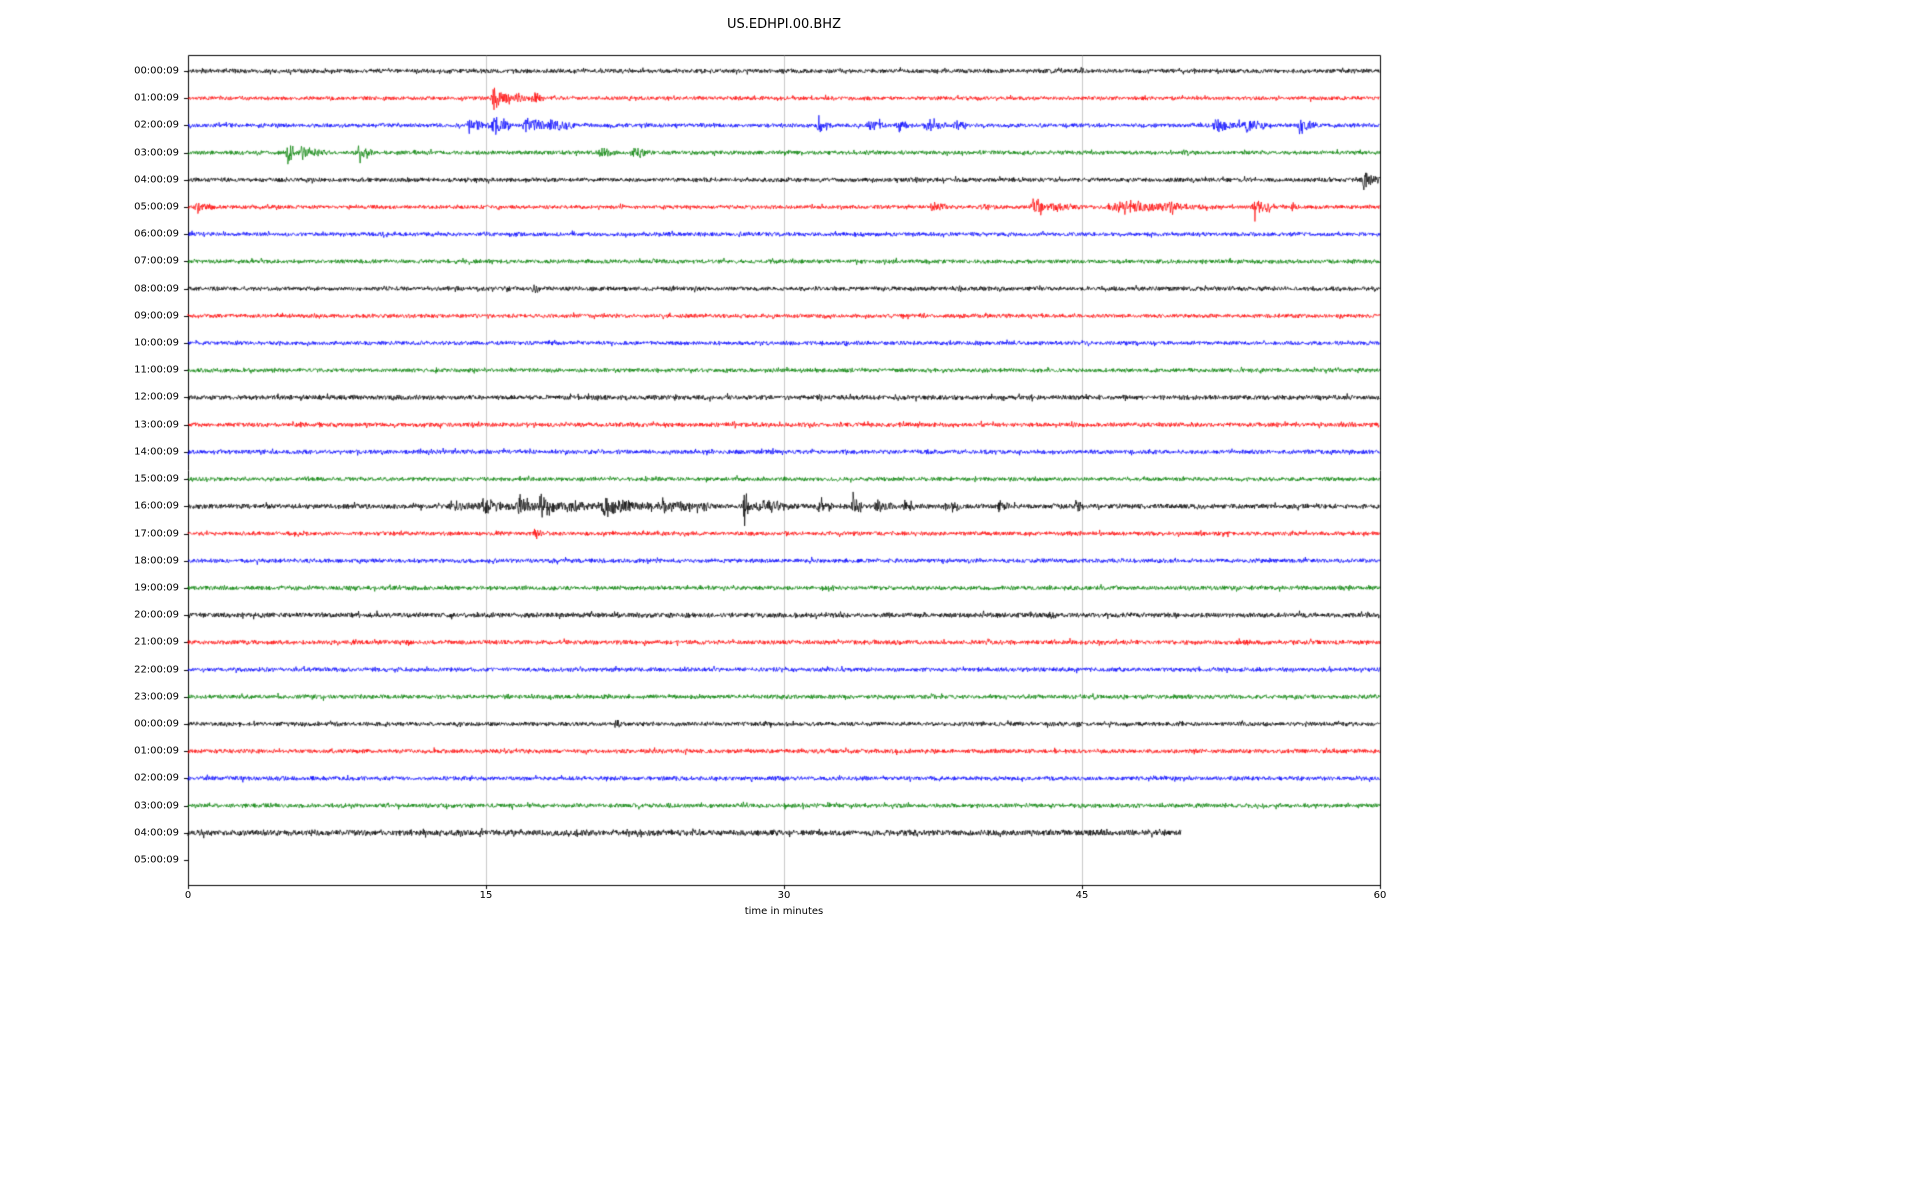  Describe the element at coordinates (156, 697) in the screenshot. I see `y-tick-label: 23:00:09` at that location.